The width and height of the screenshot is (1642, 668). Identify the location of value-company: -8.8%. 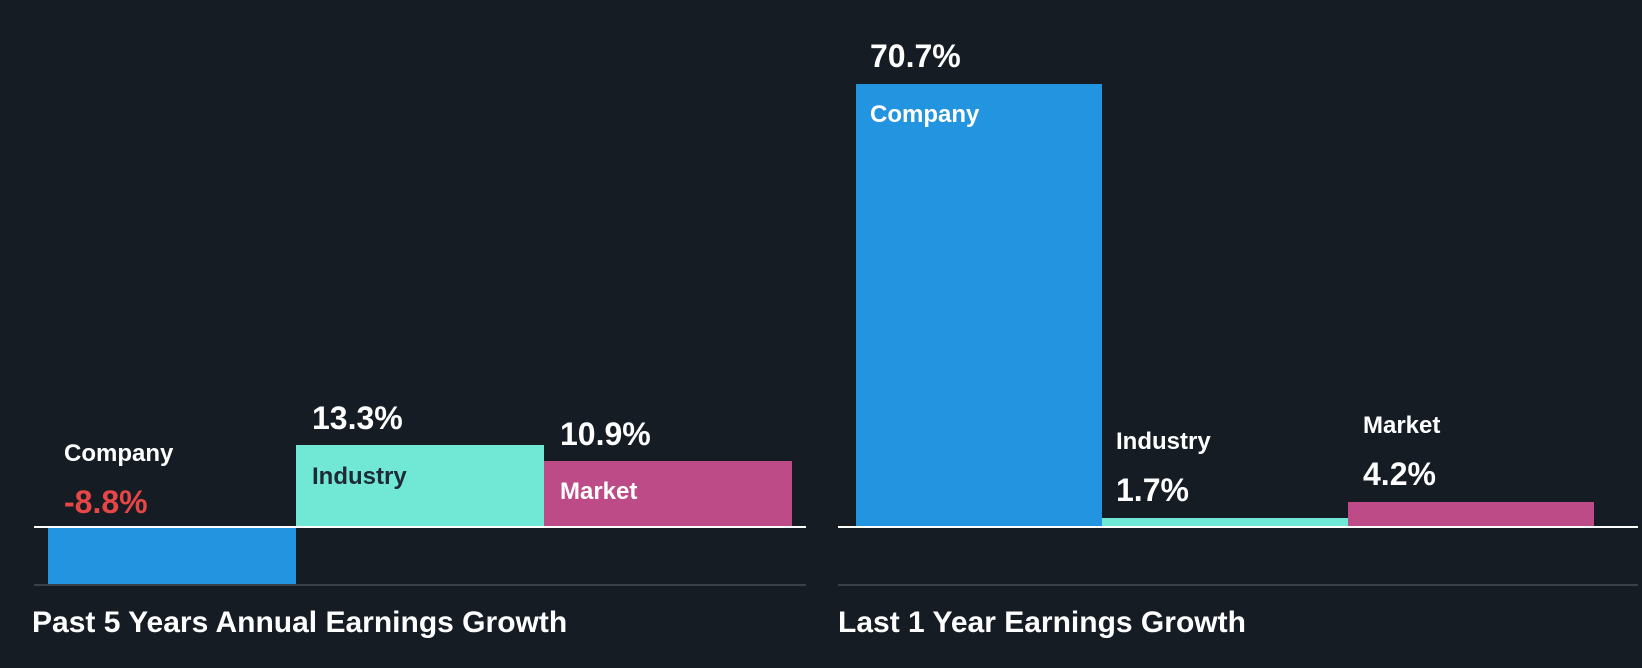
(106, 502).